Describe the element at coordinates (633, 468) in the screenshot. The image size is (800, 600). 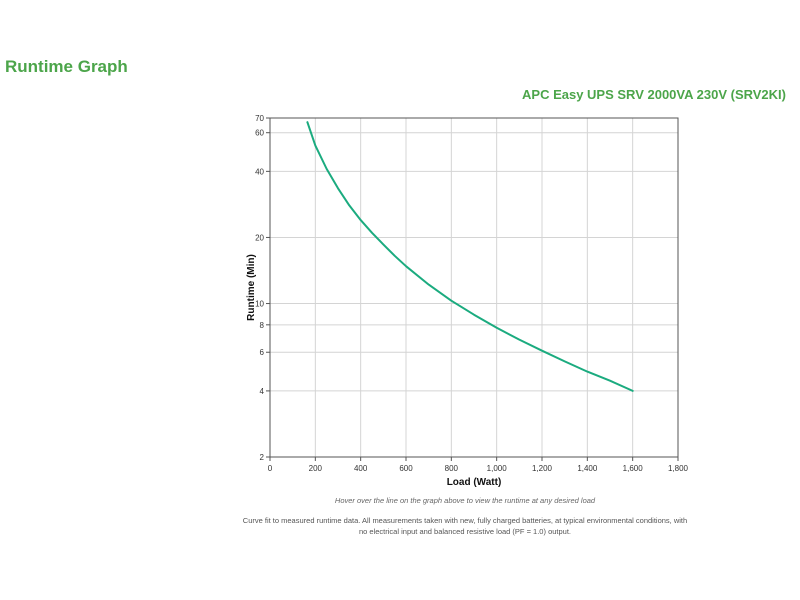
I see `x-tick-label: 1,600` at that location.